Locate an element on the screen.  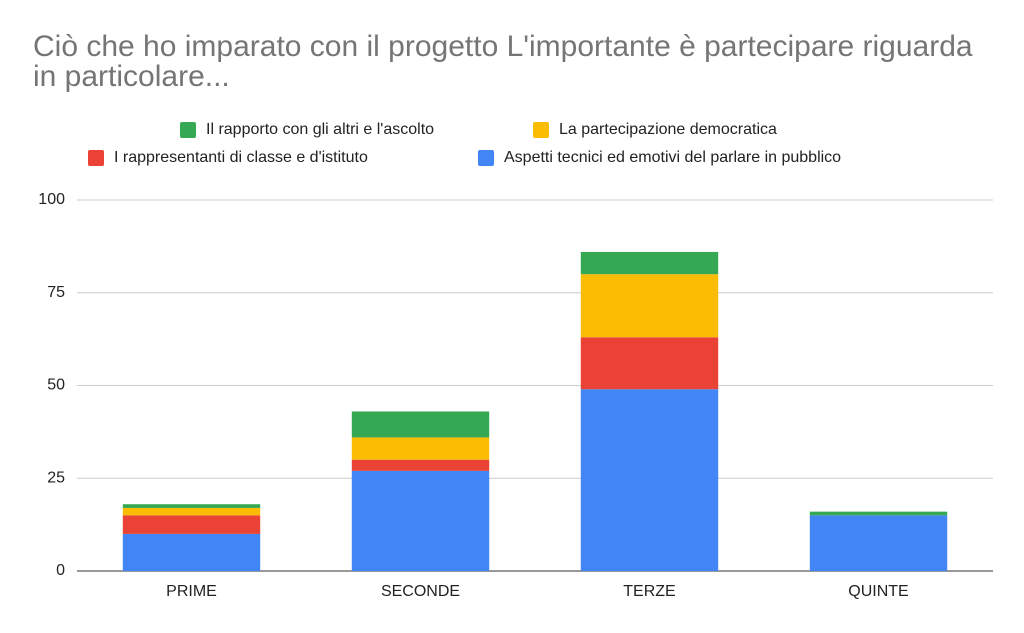
legend-label: I rappresentanti di classe e d'istituto is located at coordinates (241, 157).